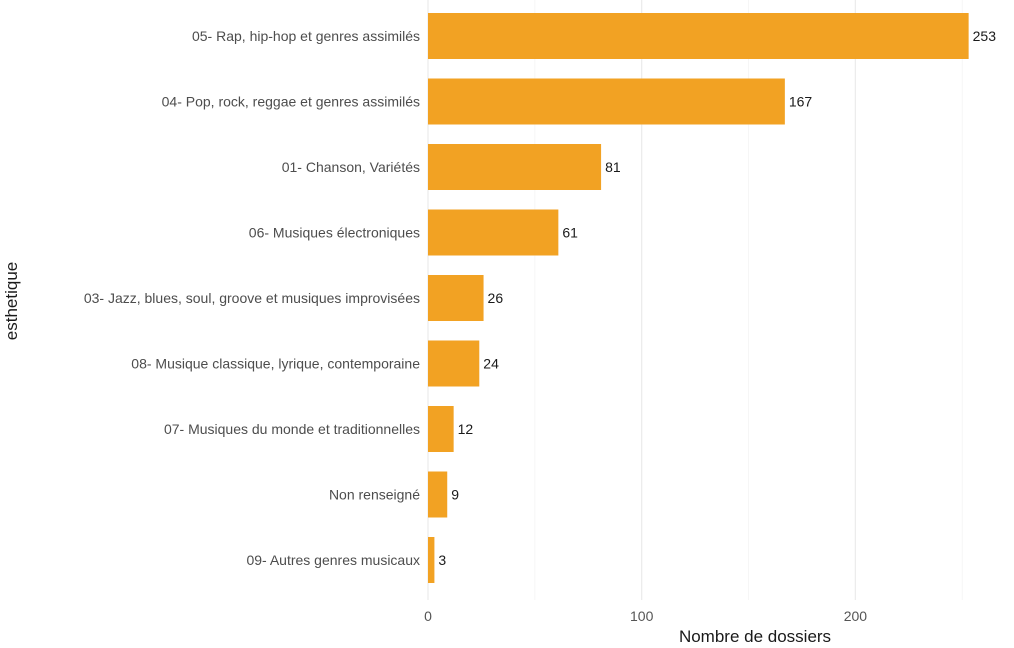  I want to click on category-label: 07- Musiques du monde et traditionnelles, so click(292, 429).